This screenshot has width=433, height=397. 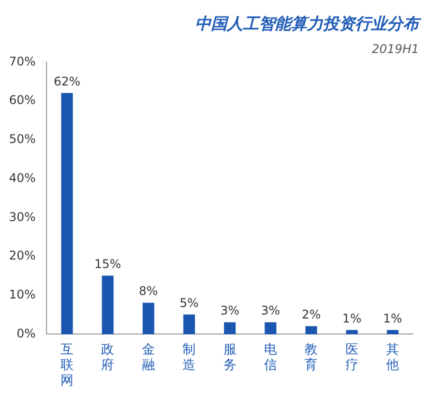 What do you see at coordinates (148, 357) in the screenshot?
I see `x-tick-label: 金融` at bounding box center [148, 357].